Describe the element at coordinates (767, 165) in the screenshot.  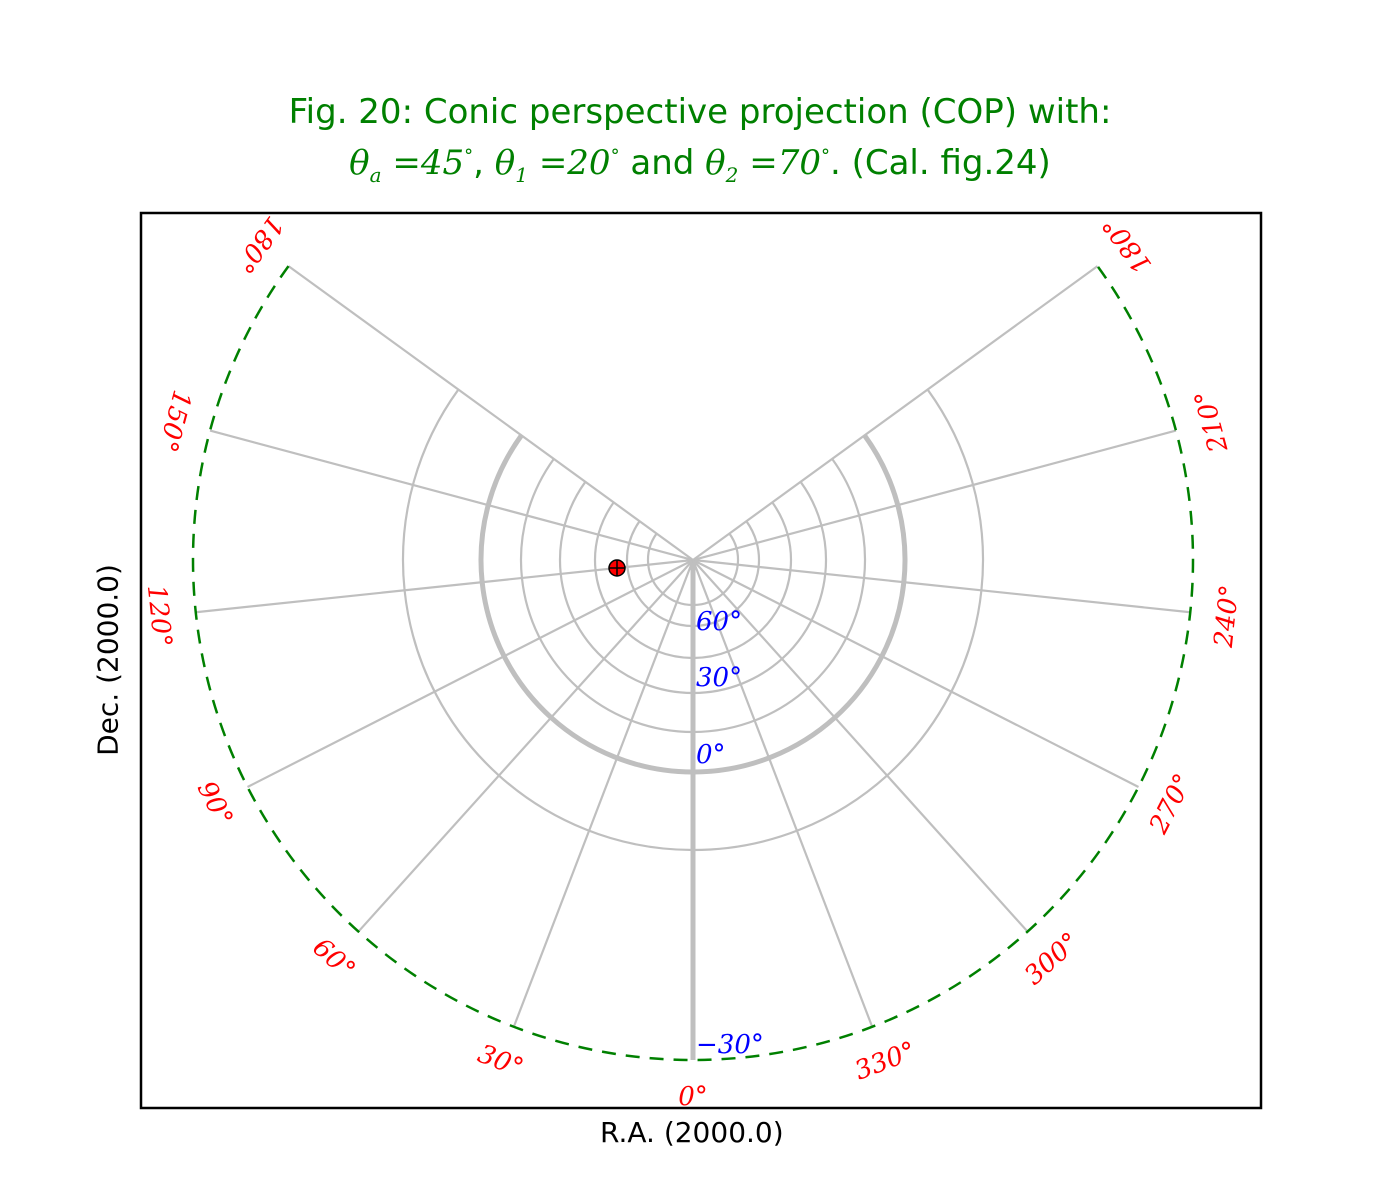
I see `theta-2-symbol: θ2 =70°` at that location.